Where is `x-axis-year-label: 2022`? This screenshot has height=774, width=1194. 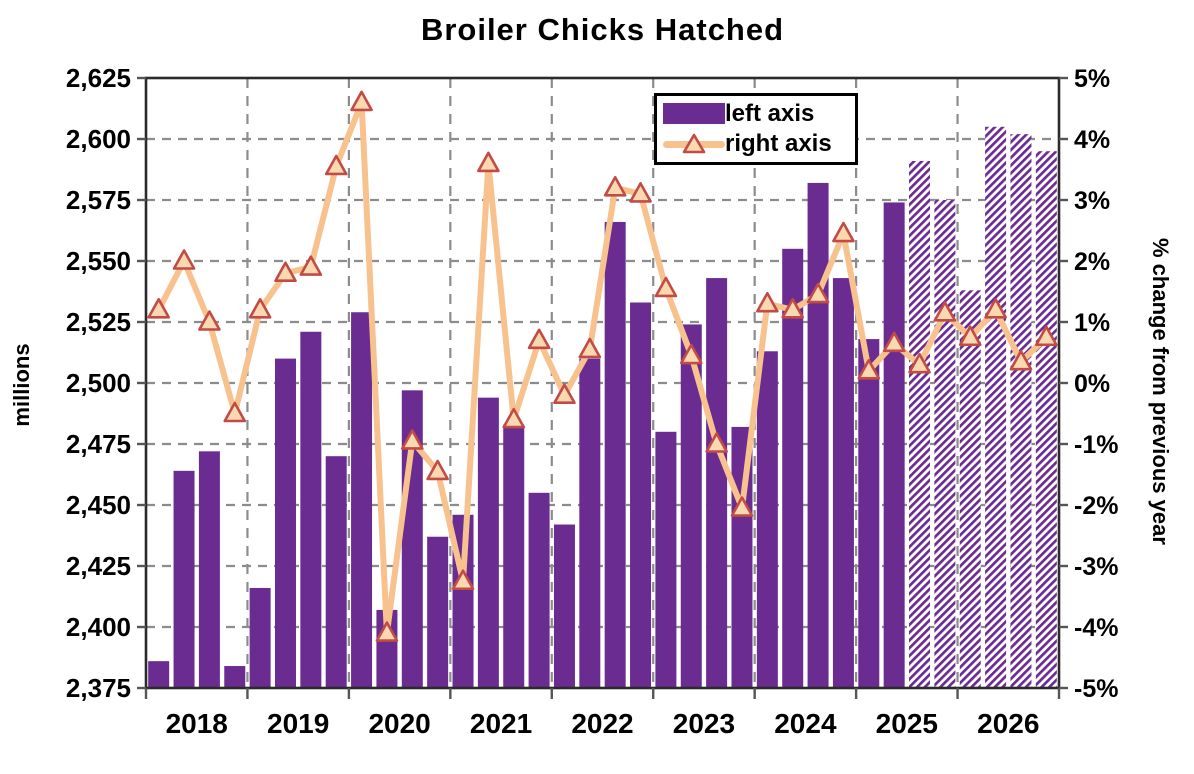
x-axis-year-label: 2022 is located at coordinates (602, 723).